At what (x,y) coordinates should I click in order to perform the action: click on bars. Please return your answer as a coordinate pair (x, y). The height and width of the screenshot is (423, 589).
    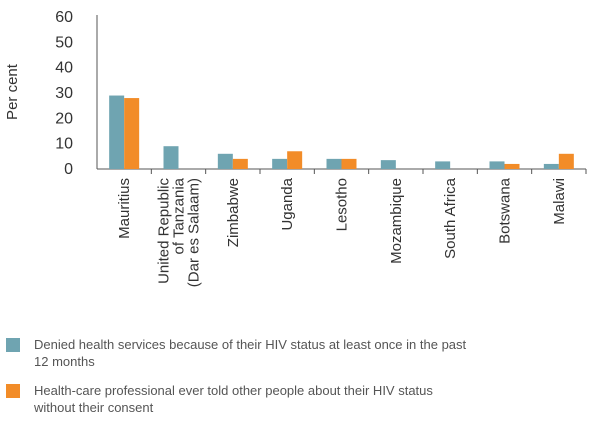
    Looking at the image, I should click on (341, 132).